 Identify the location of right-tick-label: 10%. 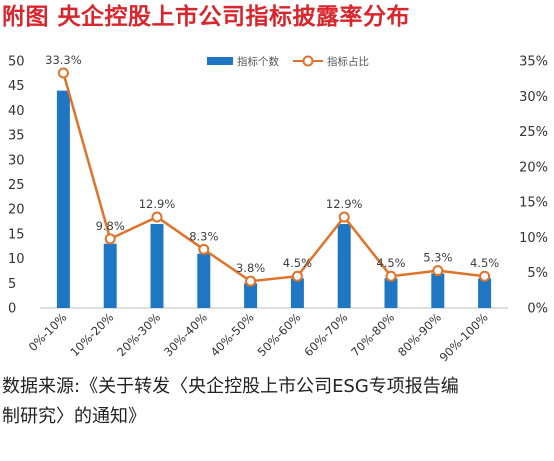
(533, 238).